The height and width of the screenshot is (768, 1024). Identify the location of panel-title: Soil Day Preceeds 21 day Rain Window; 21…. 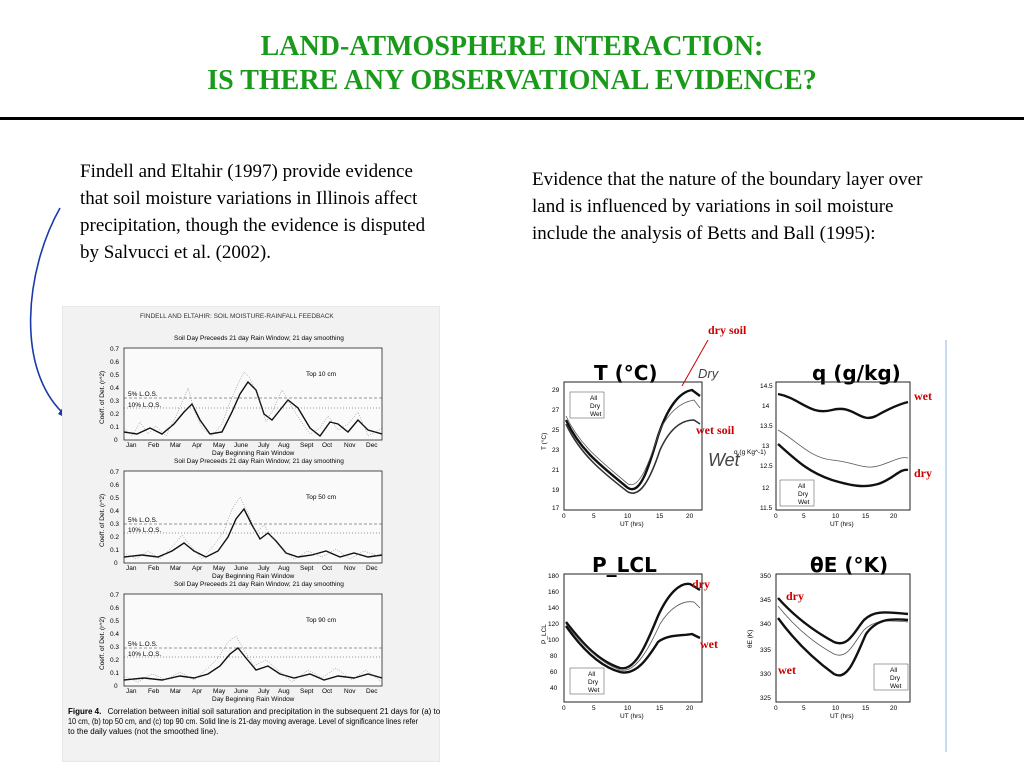
(259, 461).